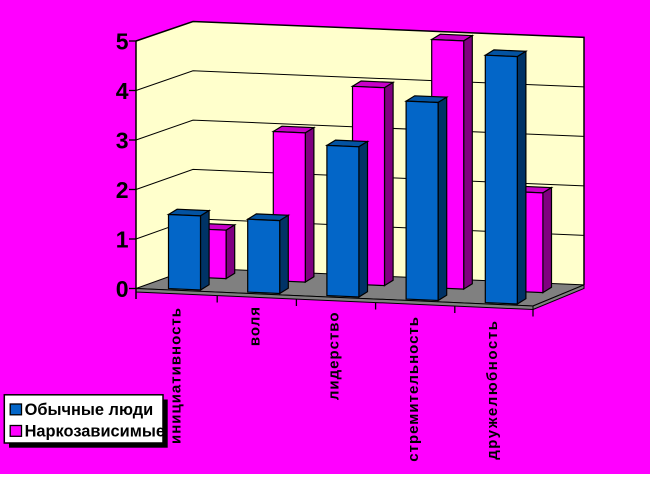 The height and width of the screenshot is (479, 650). I want to click on svg-text: дружелюбность, so click(492, 390).